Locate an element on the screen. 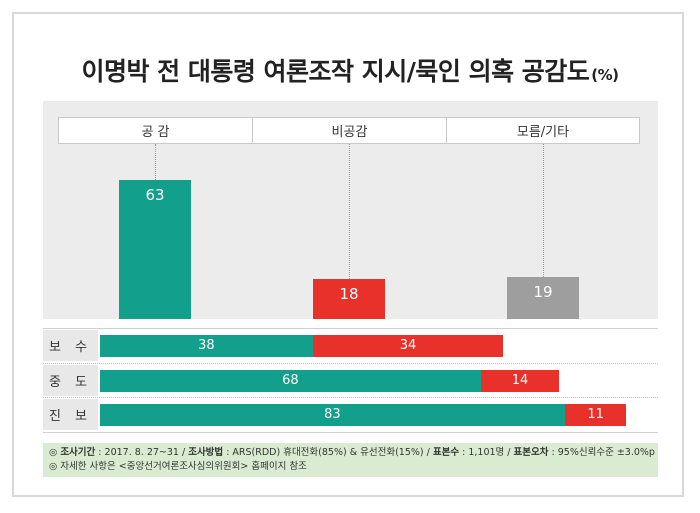  title-unit: (%) is located at coordinates (605, 75).